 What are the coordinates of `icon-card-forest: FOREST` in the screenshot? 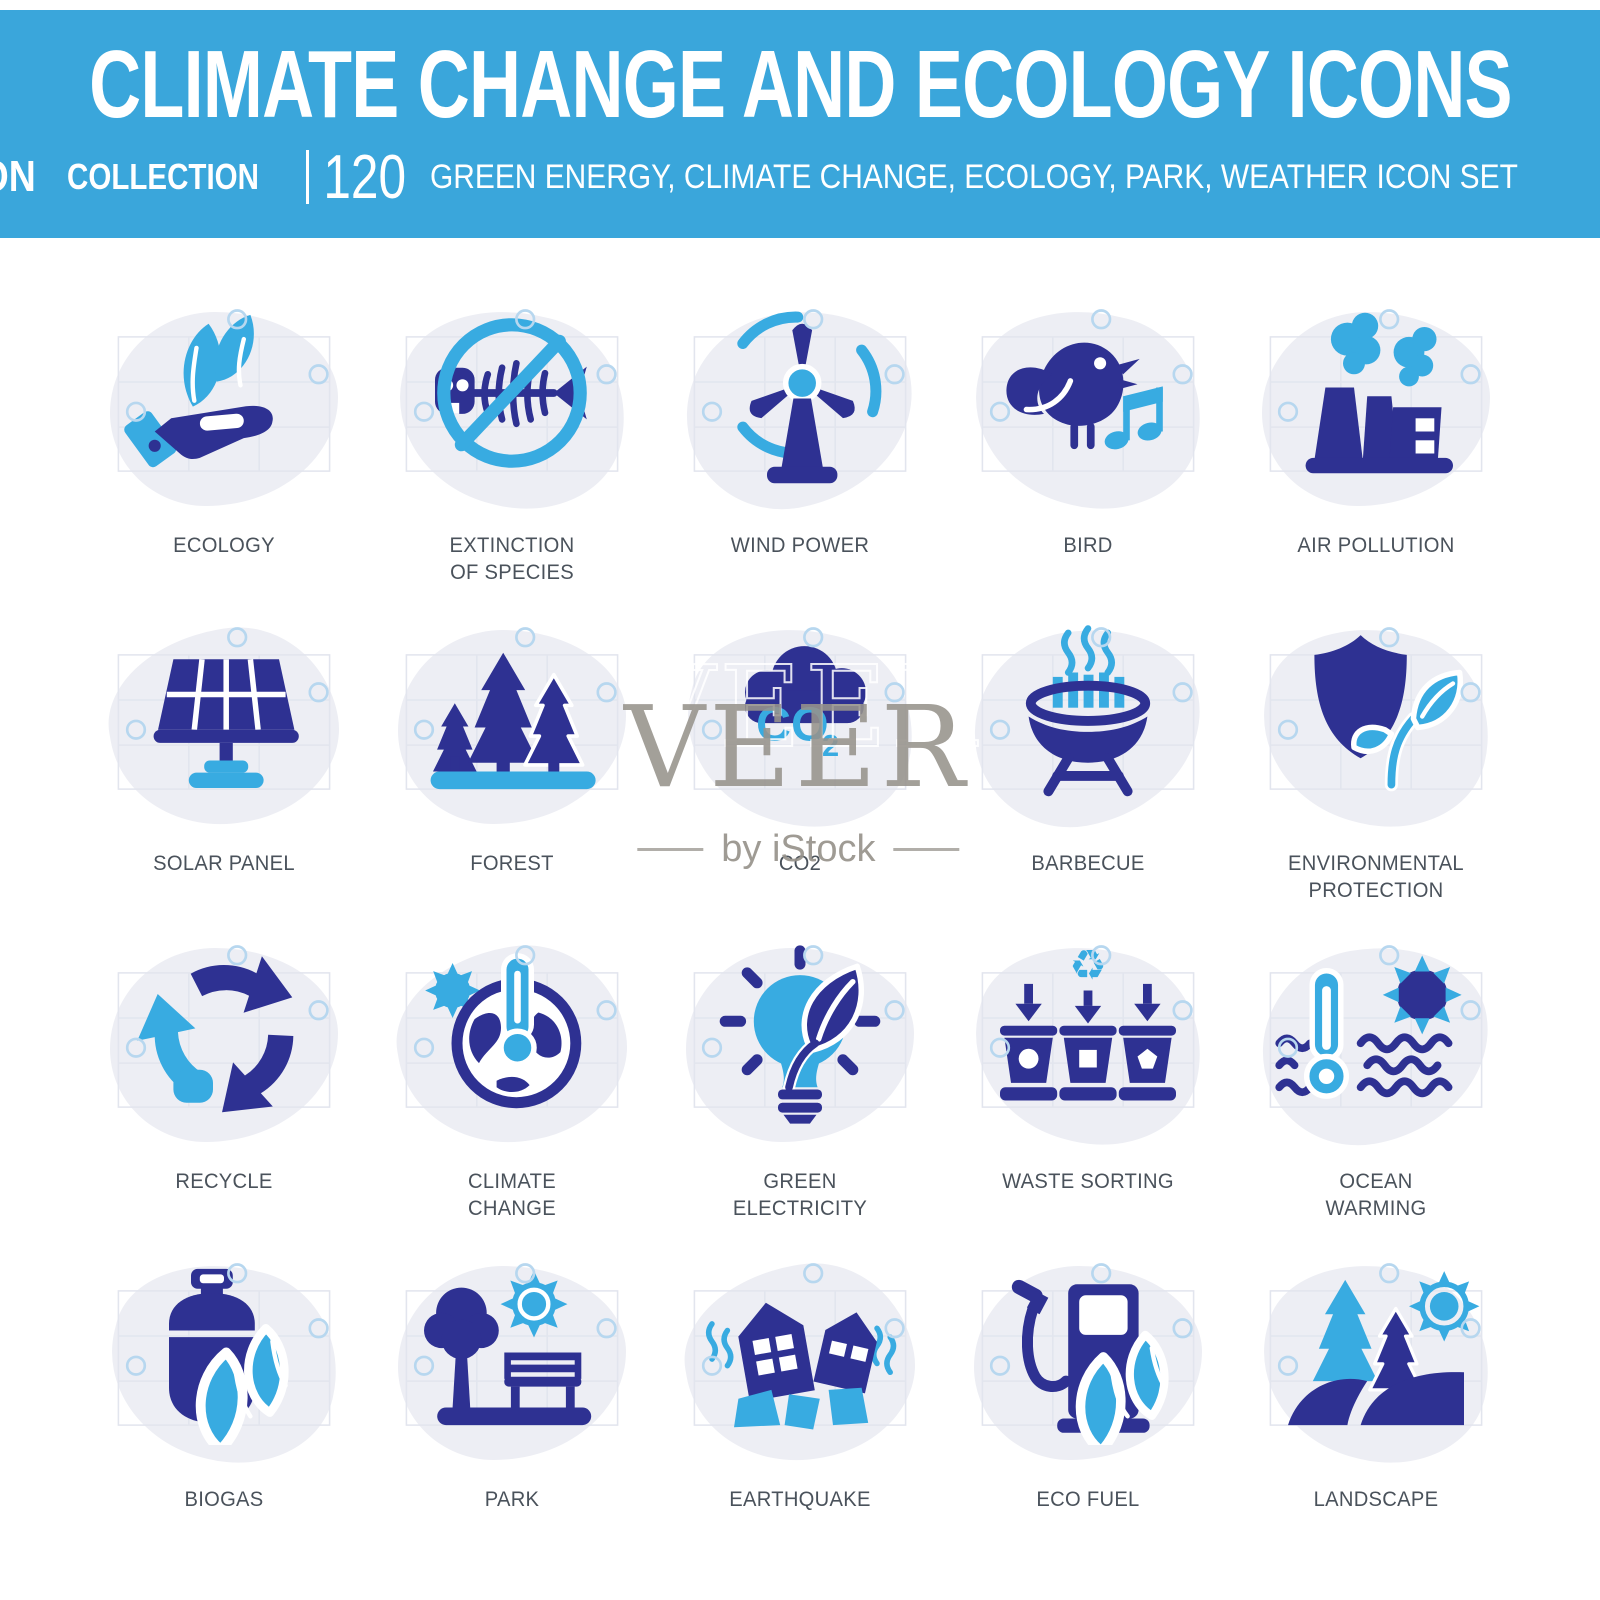 It's located at (512, 773).